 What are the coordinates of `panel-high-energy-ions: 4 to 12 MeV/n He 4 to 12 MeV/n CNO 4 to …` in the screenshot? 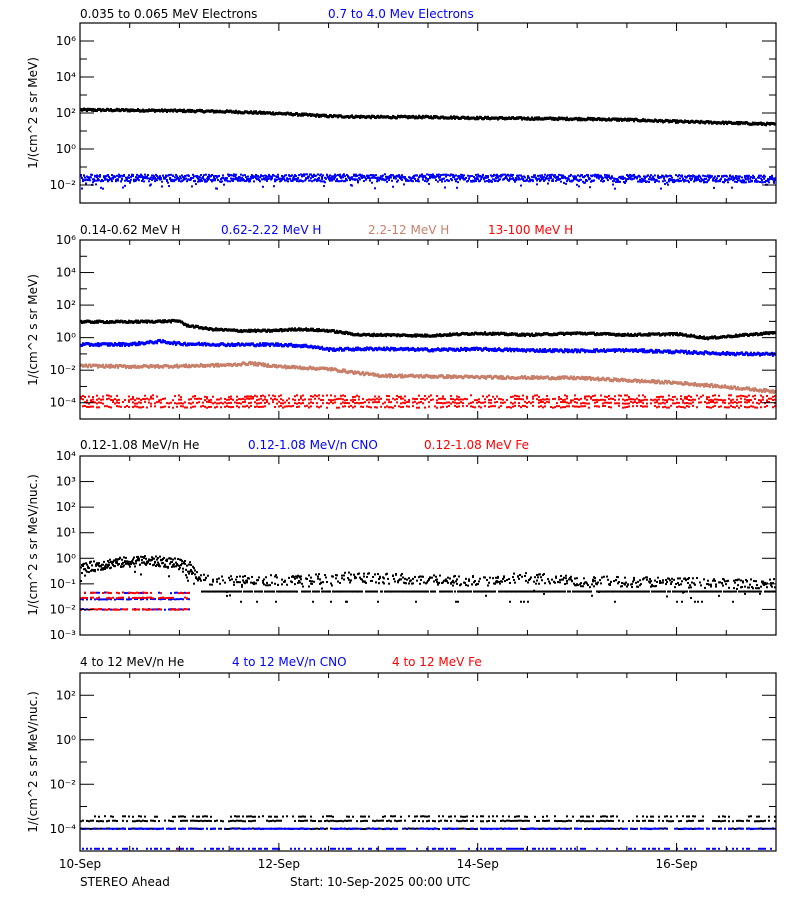 It's located at (254, 744).